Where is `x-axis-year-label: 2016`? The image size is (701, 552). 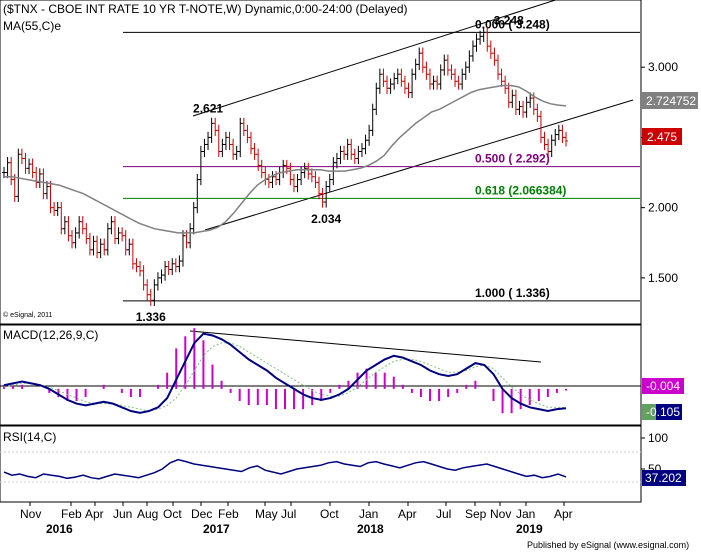 x-axis-year-label: 2016 is located at coordinates (59, 529).